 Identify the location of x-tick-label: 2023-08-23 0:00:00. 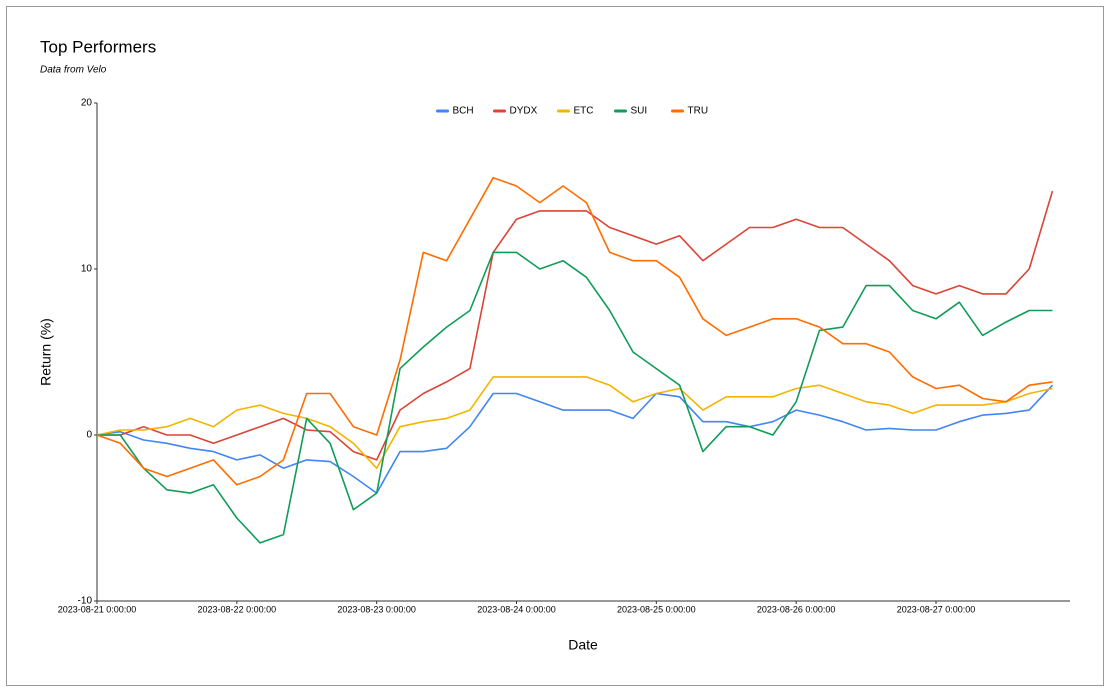
(376, 609).